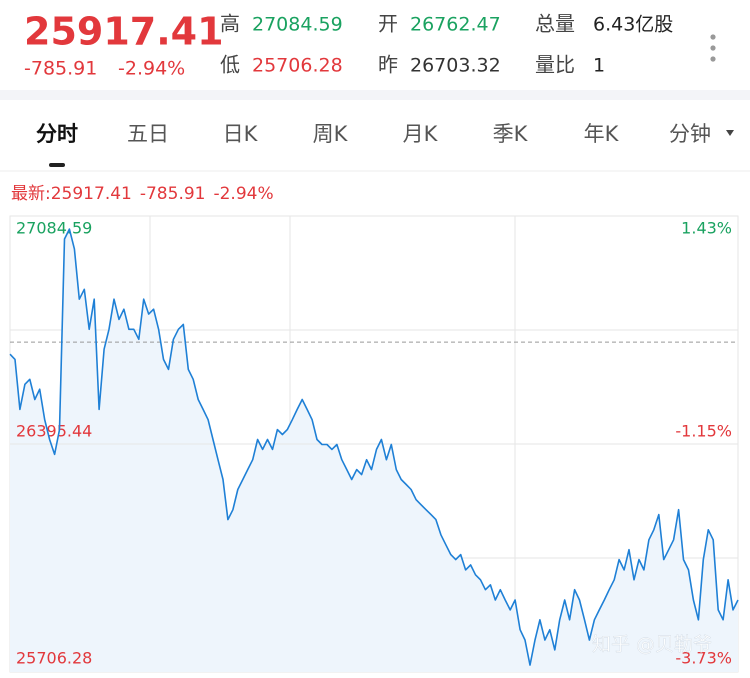 Image resolution: width=750 pixels, height=678 pixels. What do you see at coordinates (173, 194) in the screenshot?
I see `latest-change: -785.91` at bounding box center [173, 194].